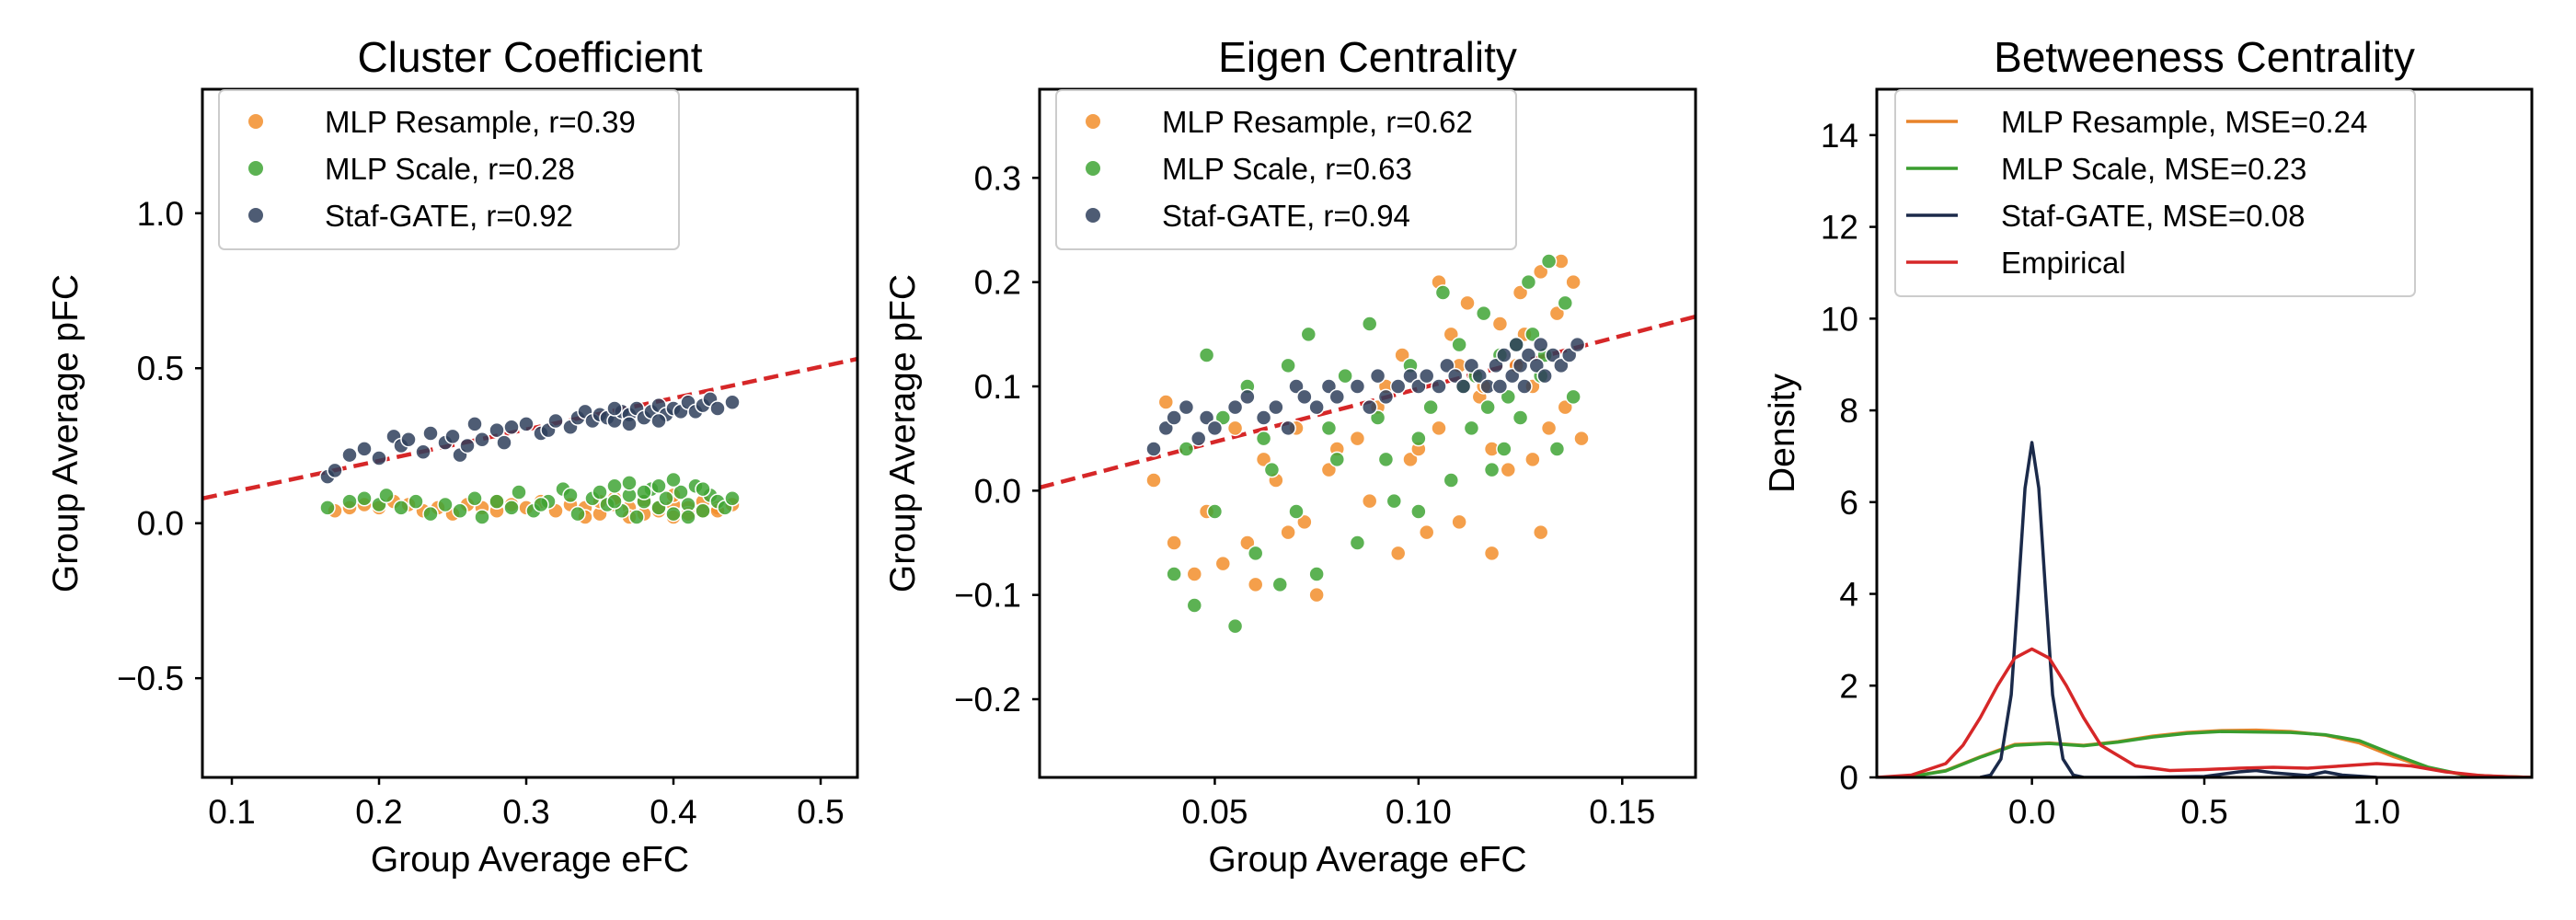 The width and height of the screenshot is (2576, 920). I want to click on x-tick-label: 0.10, so click(1419, 812).